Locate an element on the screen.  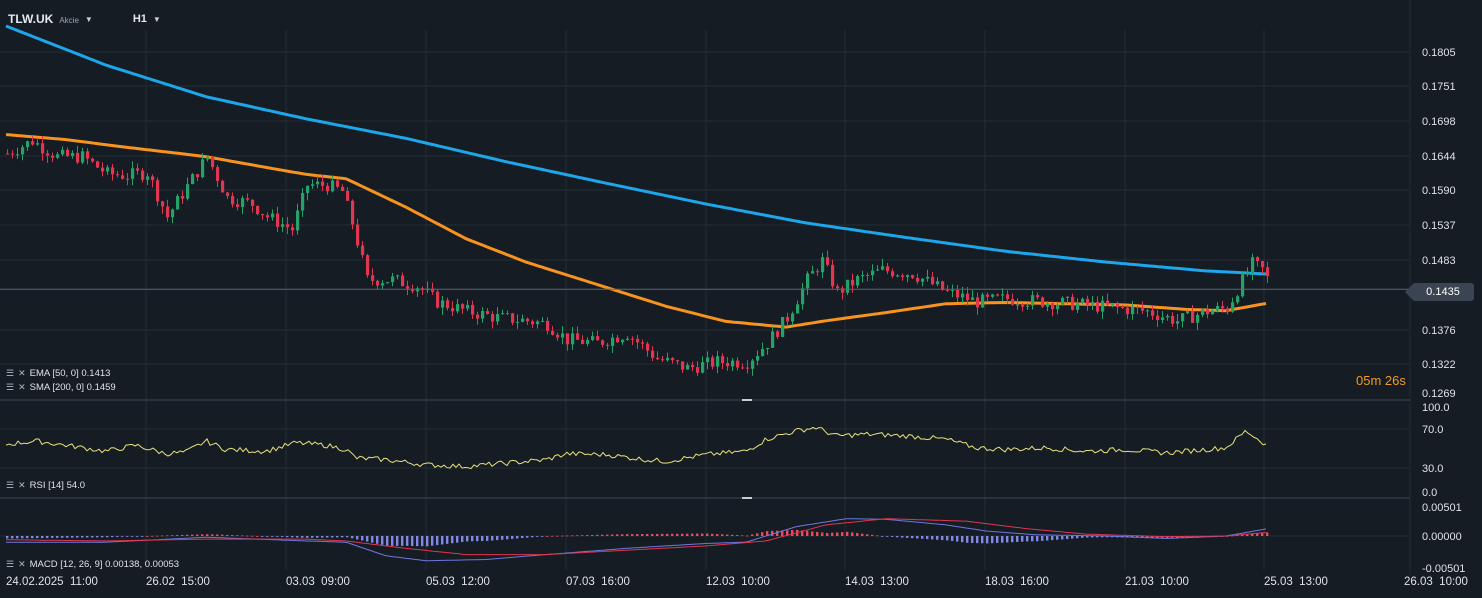
rsi-tick: 70.0 is located at coordinates (1432, 430).